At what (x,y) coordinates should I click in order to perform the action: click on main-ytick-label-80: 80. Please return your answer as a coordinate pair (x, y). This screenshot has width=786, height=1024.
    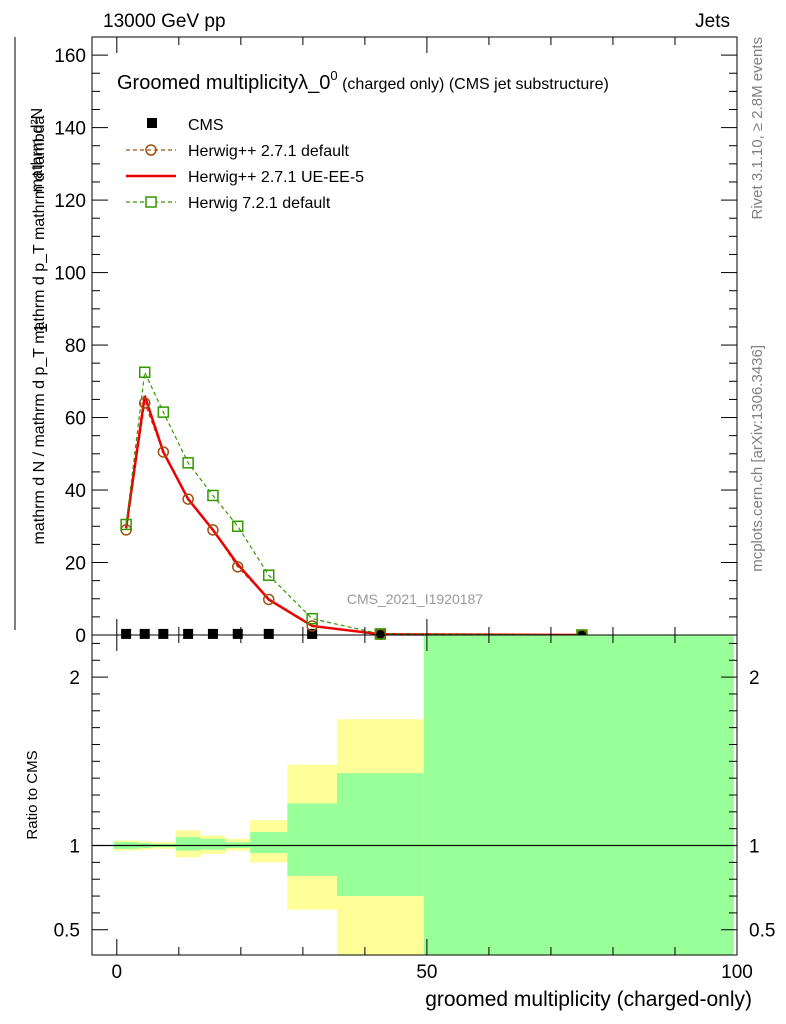
    Looking at the image, I should click on (75, 346).